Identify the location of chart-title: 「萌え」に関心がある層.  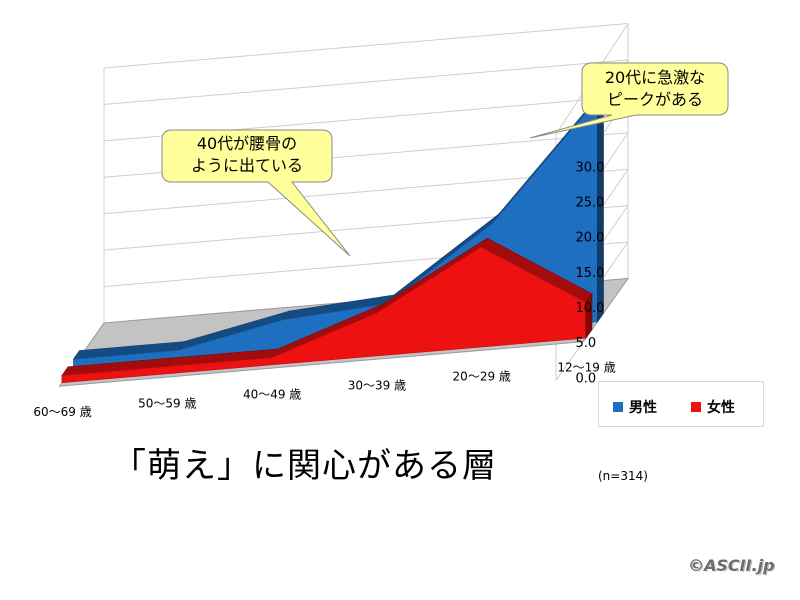
(304, 466).